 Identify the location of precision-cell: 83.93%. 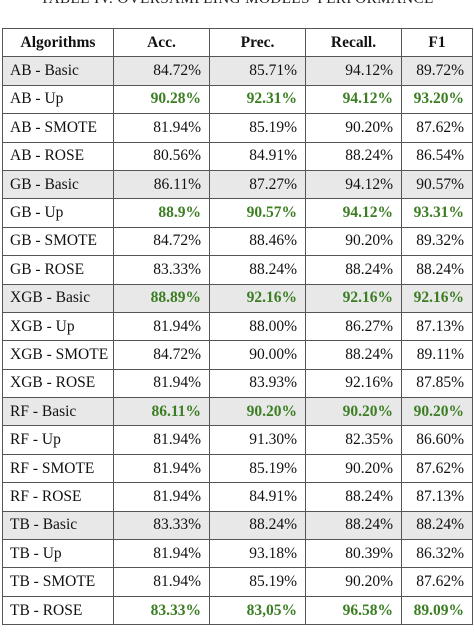
(257, 383).